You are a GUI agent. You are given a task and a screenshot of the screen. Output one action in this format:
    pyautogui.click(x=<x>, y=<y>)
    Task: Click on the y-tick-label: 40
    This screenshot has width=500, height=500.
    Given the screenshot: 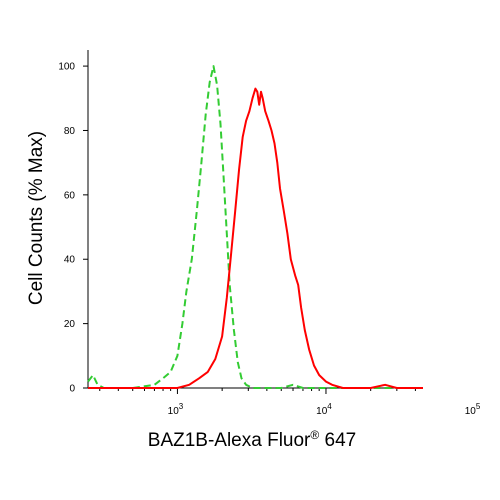 What is the action you would take?
    pyautogui.click(x=70, y=260)
    